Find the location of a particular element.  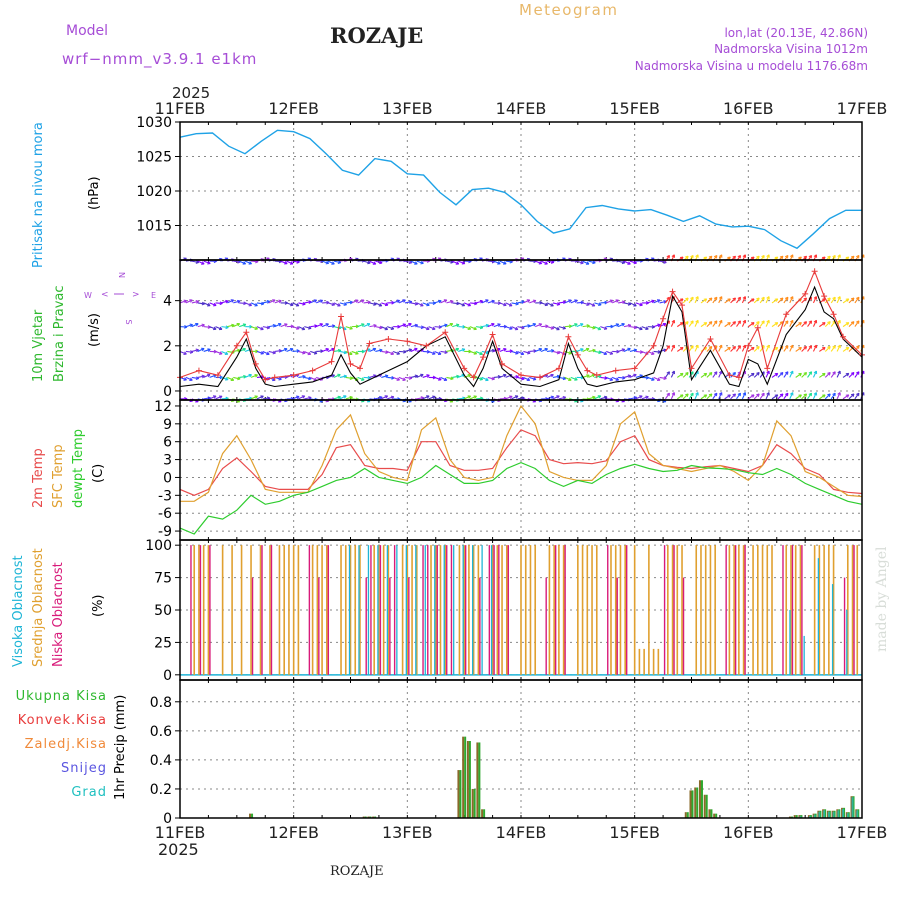

station-title: ROZAJE is located at coordinates (376, 35).